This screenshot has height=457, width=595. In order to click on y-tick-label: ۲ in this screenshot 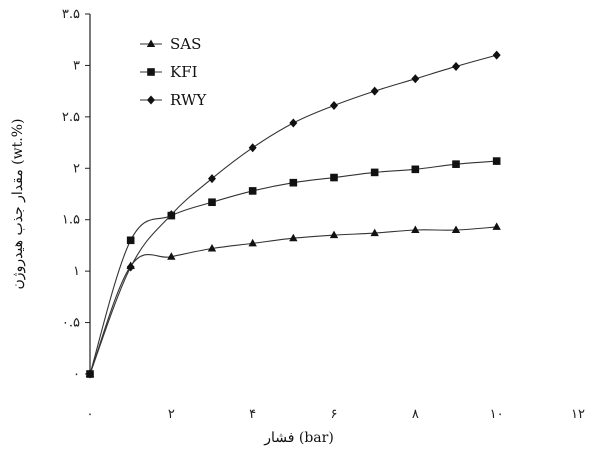, I will do `click(76, 168)`.